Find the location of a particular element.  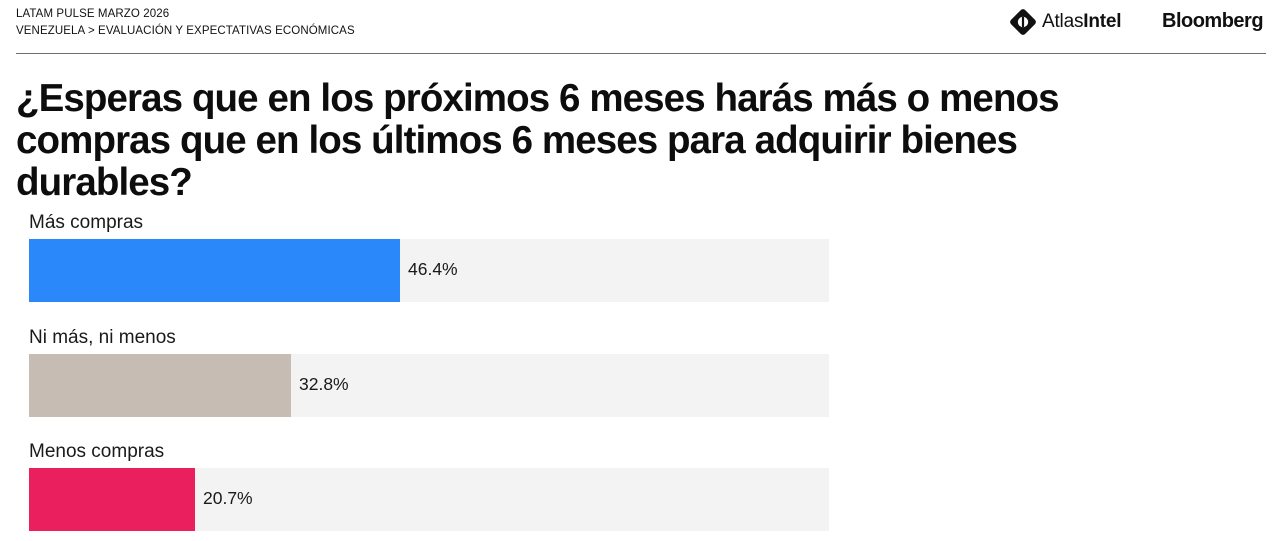

bar-track: 46.4% is located at coordinates (429, 270).